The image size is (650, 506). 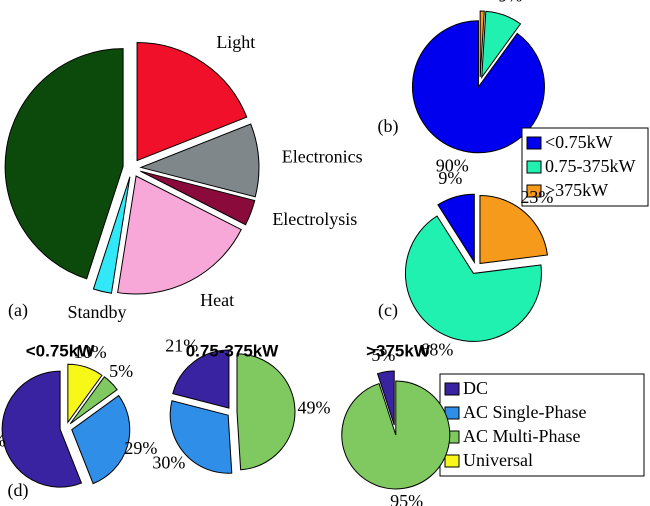 I want to click on slice-label: Electrolysis, so click(x=314, y=219).